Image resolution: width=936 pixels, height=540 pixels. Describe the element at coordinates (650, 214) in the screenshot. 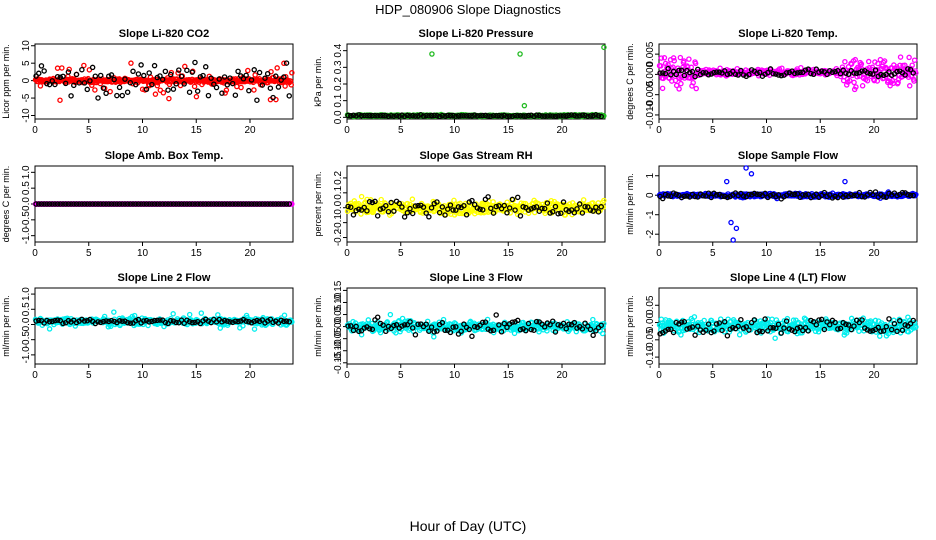

I see `y-tick-label: -1` at that location.